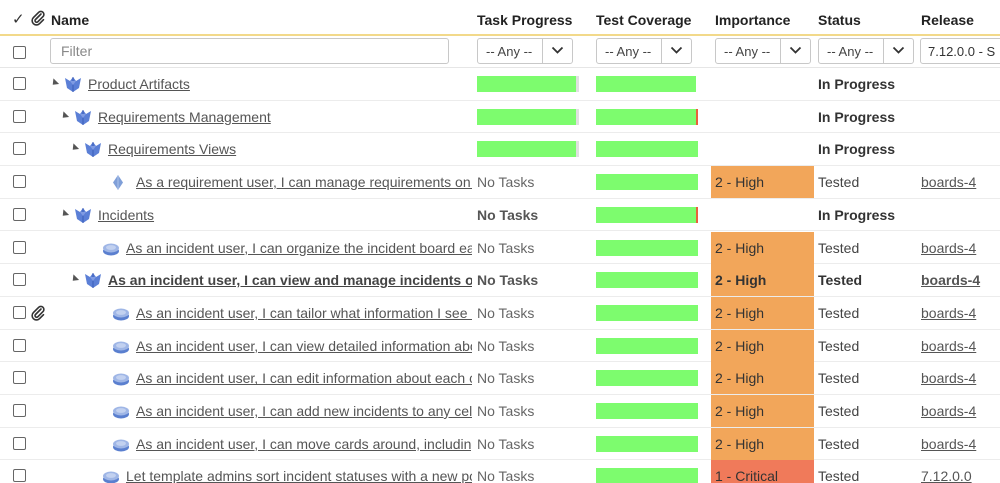 The width and height of the screenshot is (1000, 483). I want to click on release-filter-select: 7.12.0.0 - S, so click(960, 51).